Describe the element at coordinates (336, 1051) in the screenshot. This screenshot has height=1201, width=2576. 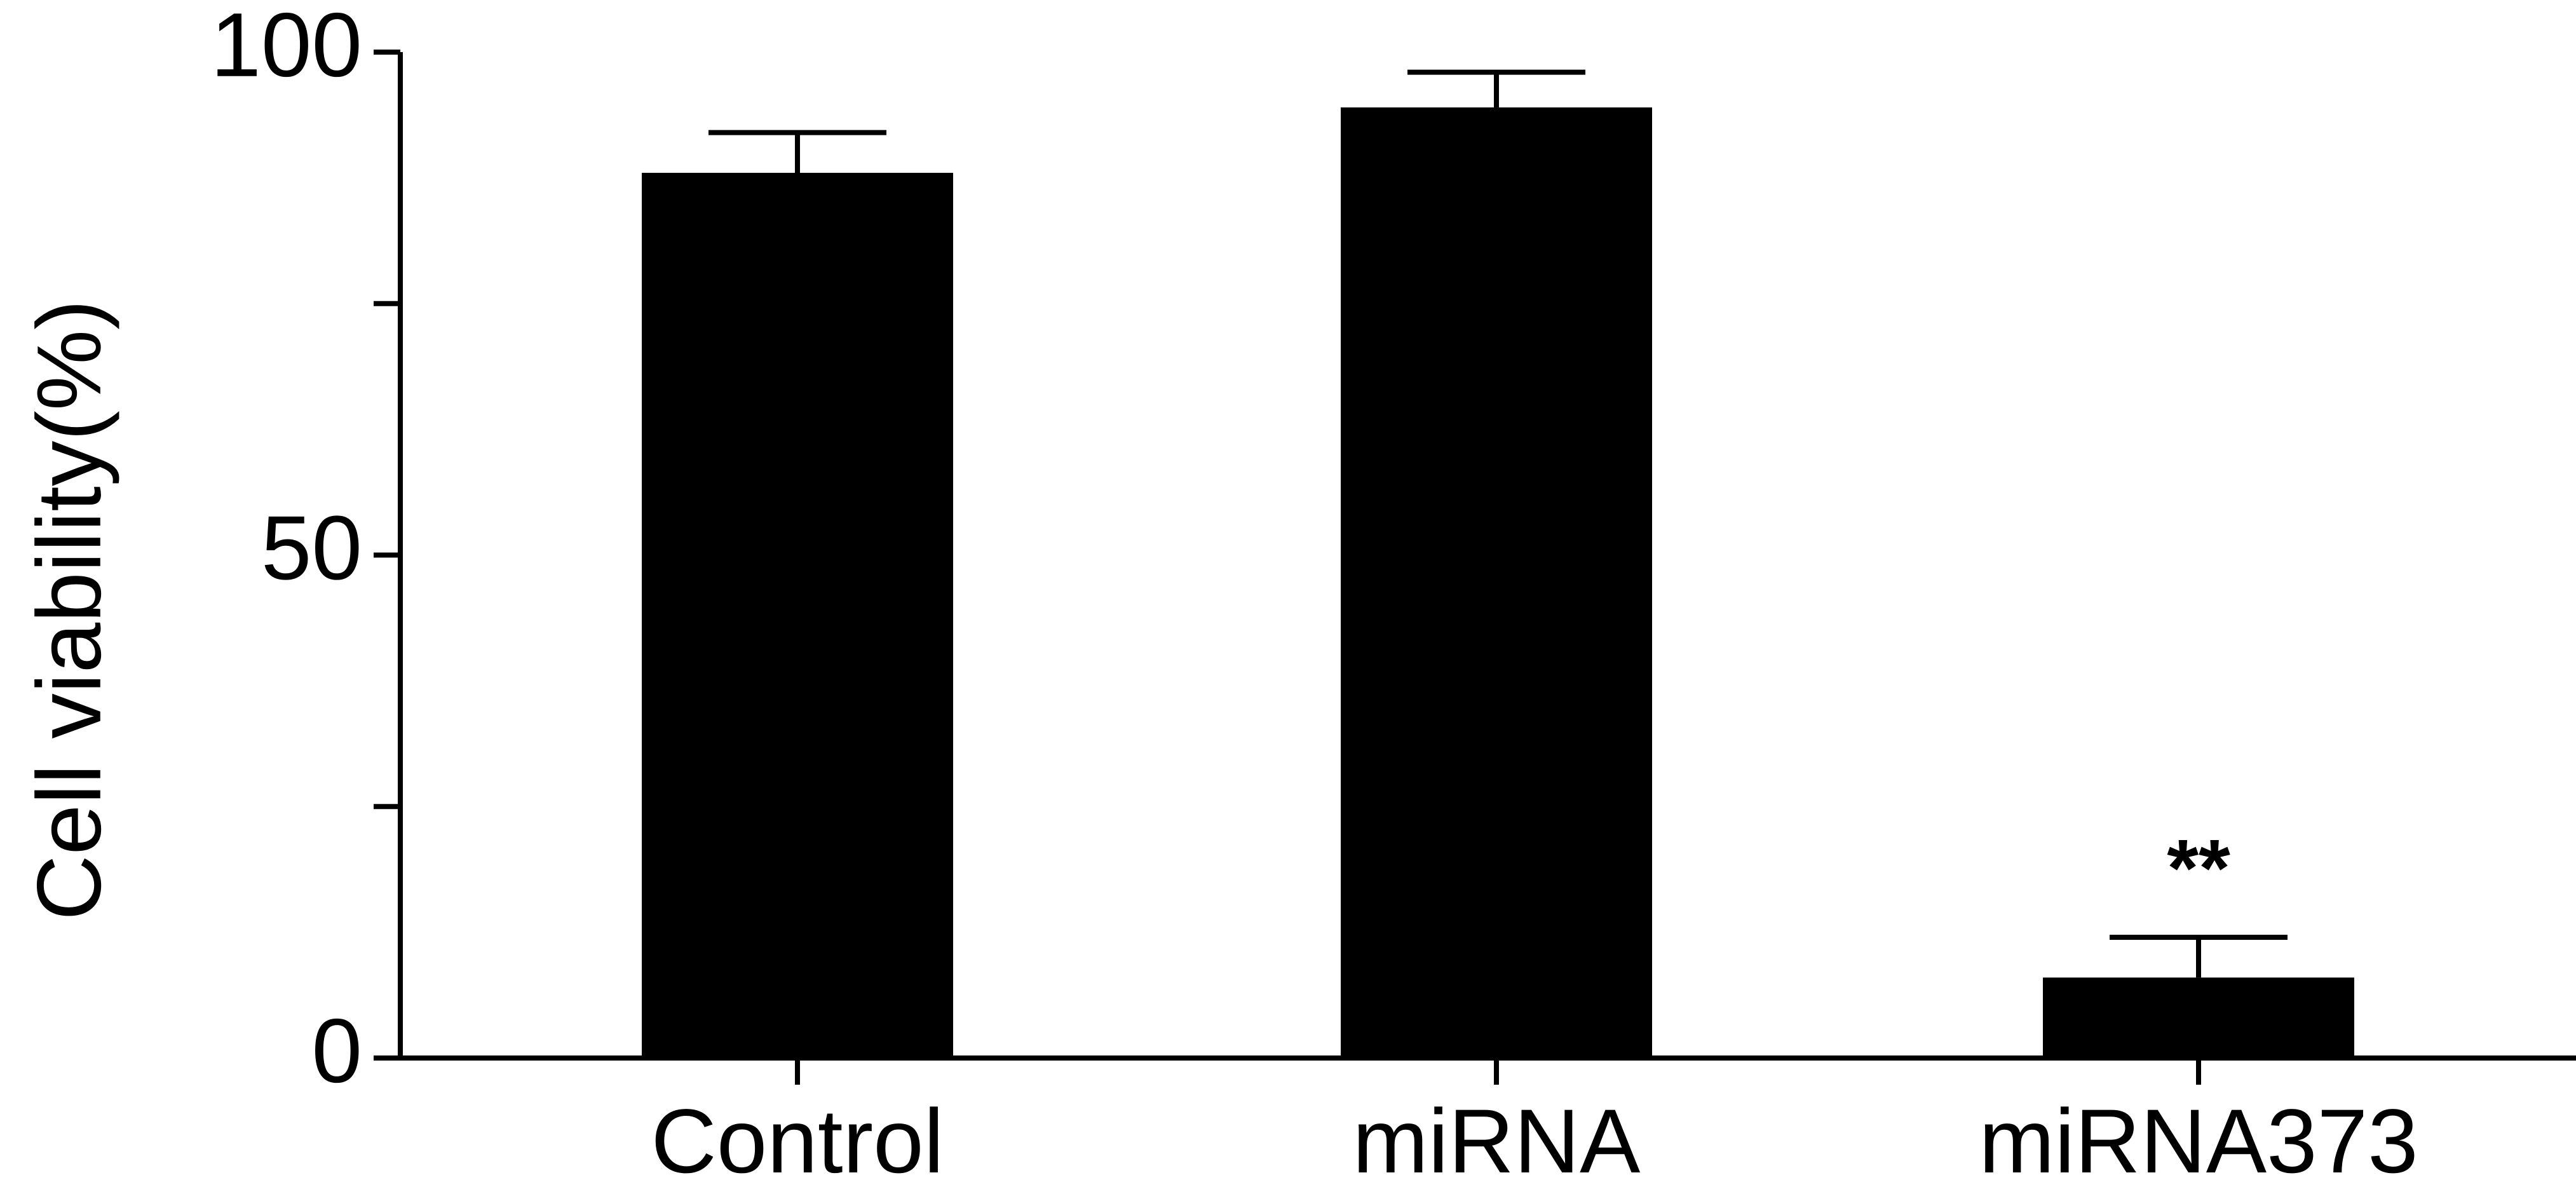
I see `y-tick-label: 0` at that location.